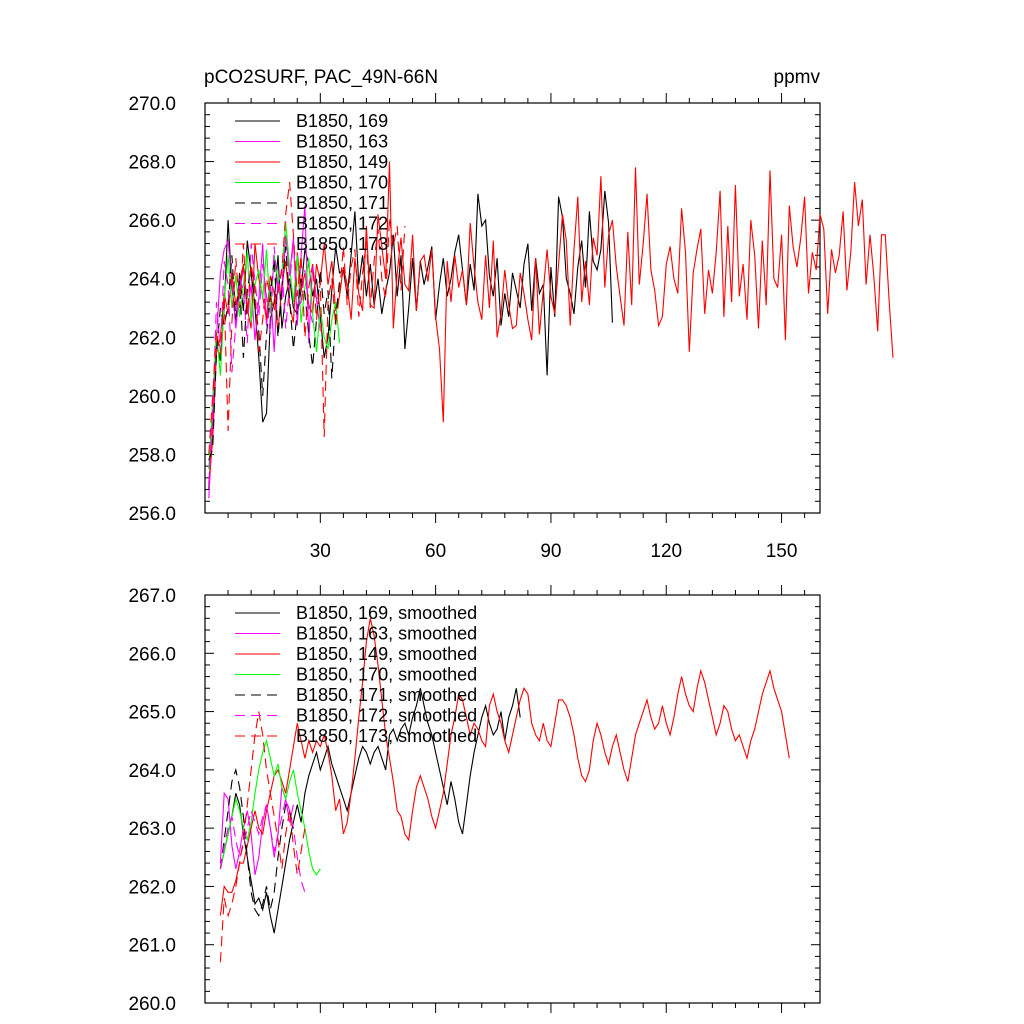  I want to click on y-tick-label: 267.0, so click(152, 596).